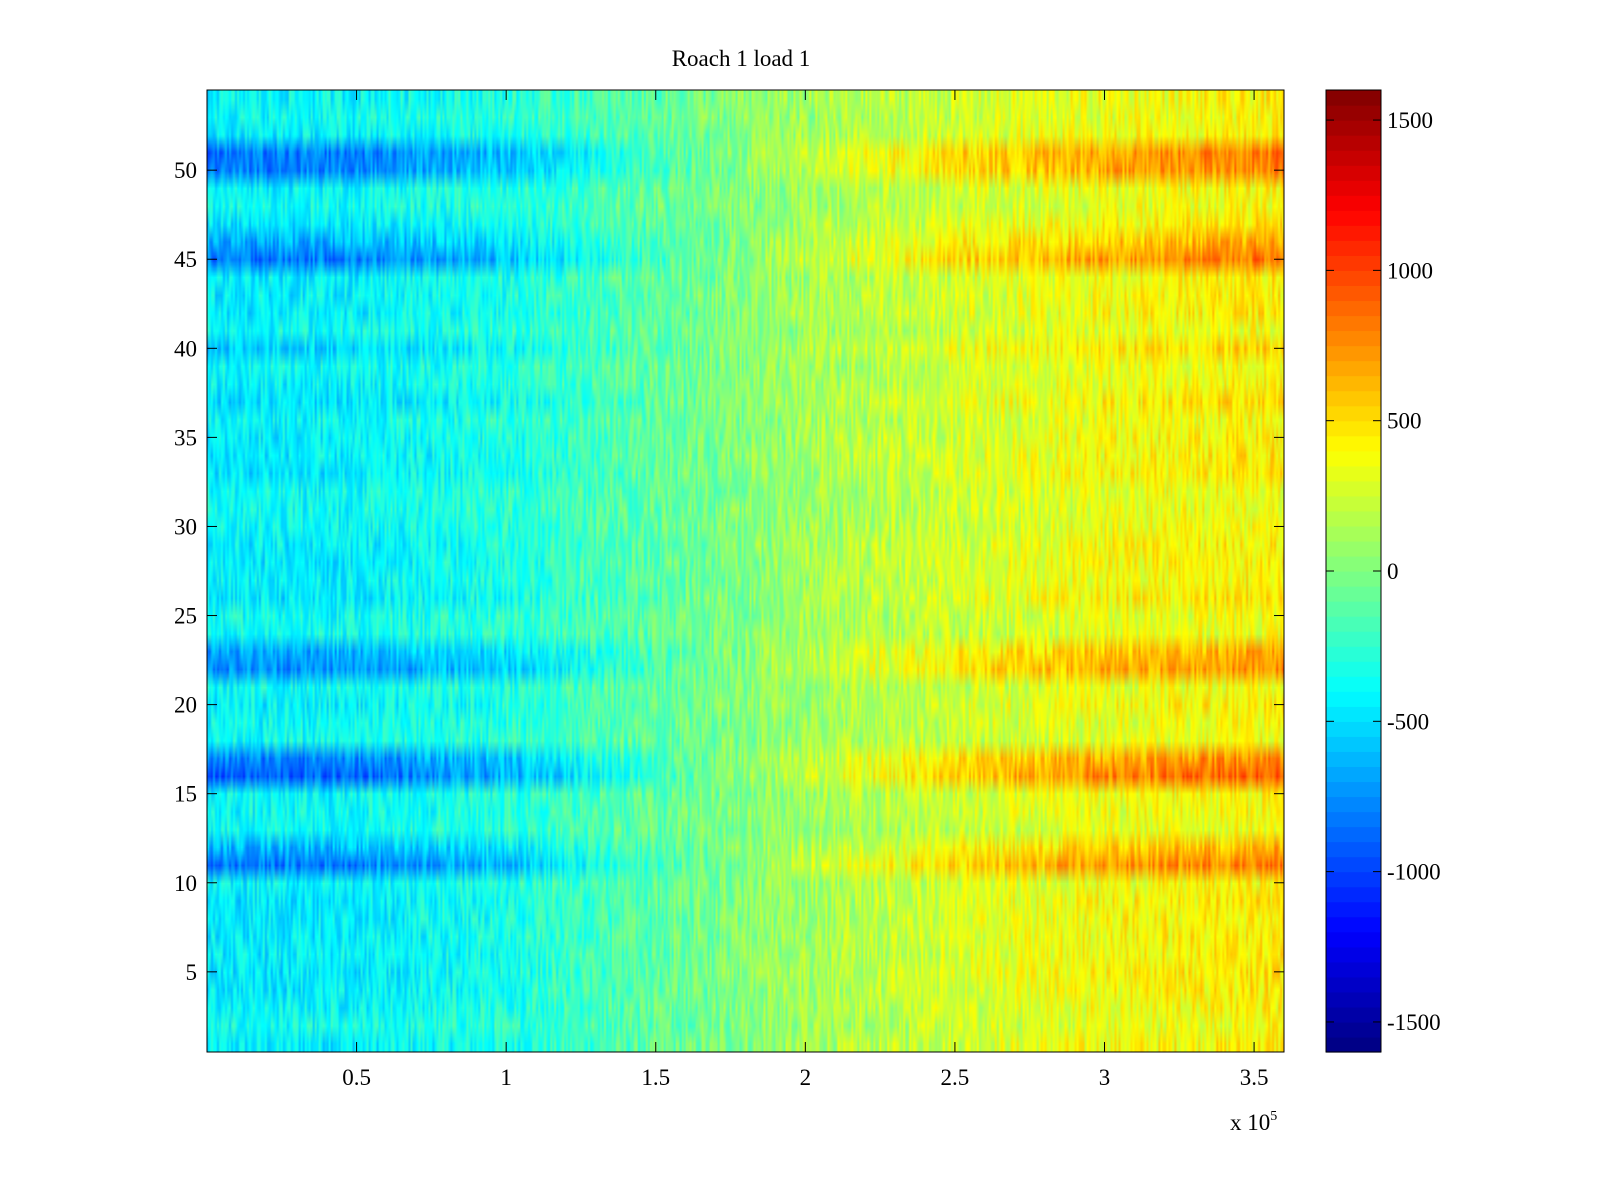  What do you see at coordinates (1273, 1116) in the screenshot?
I see `x-axis-multiplier-exponent: 5` at bounding box center [1273, 1116].